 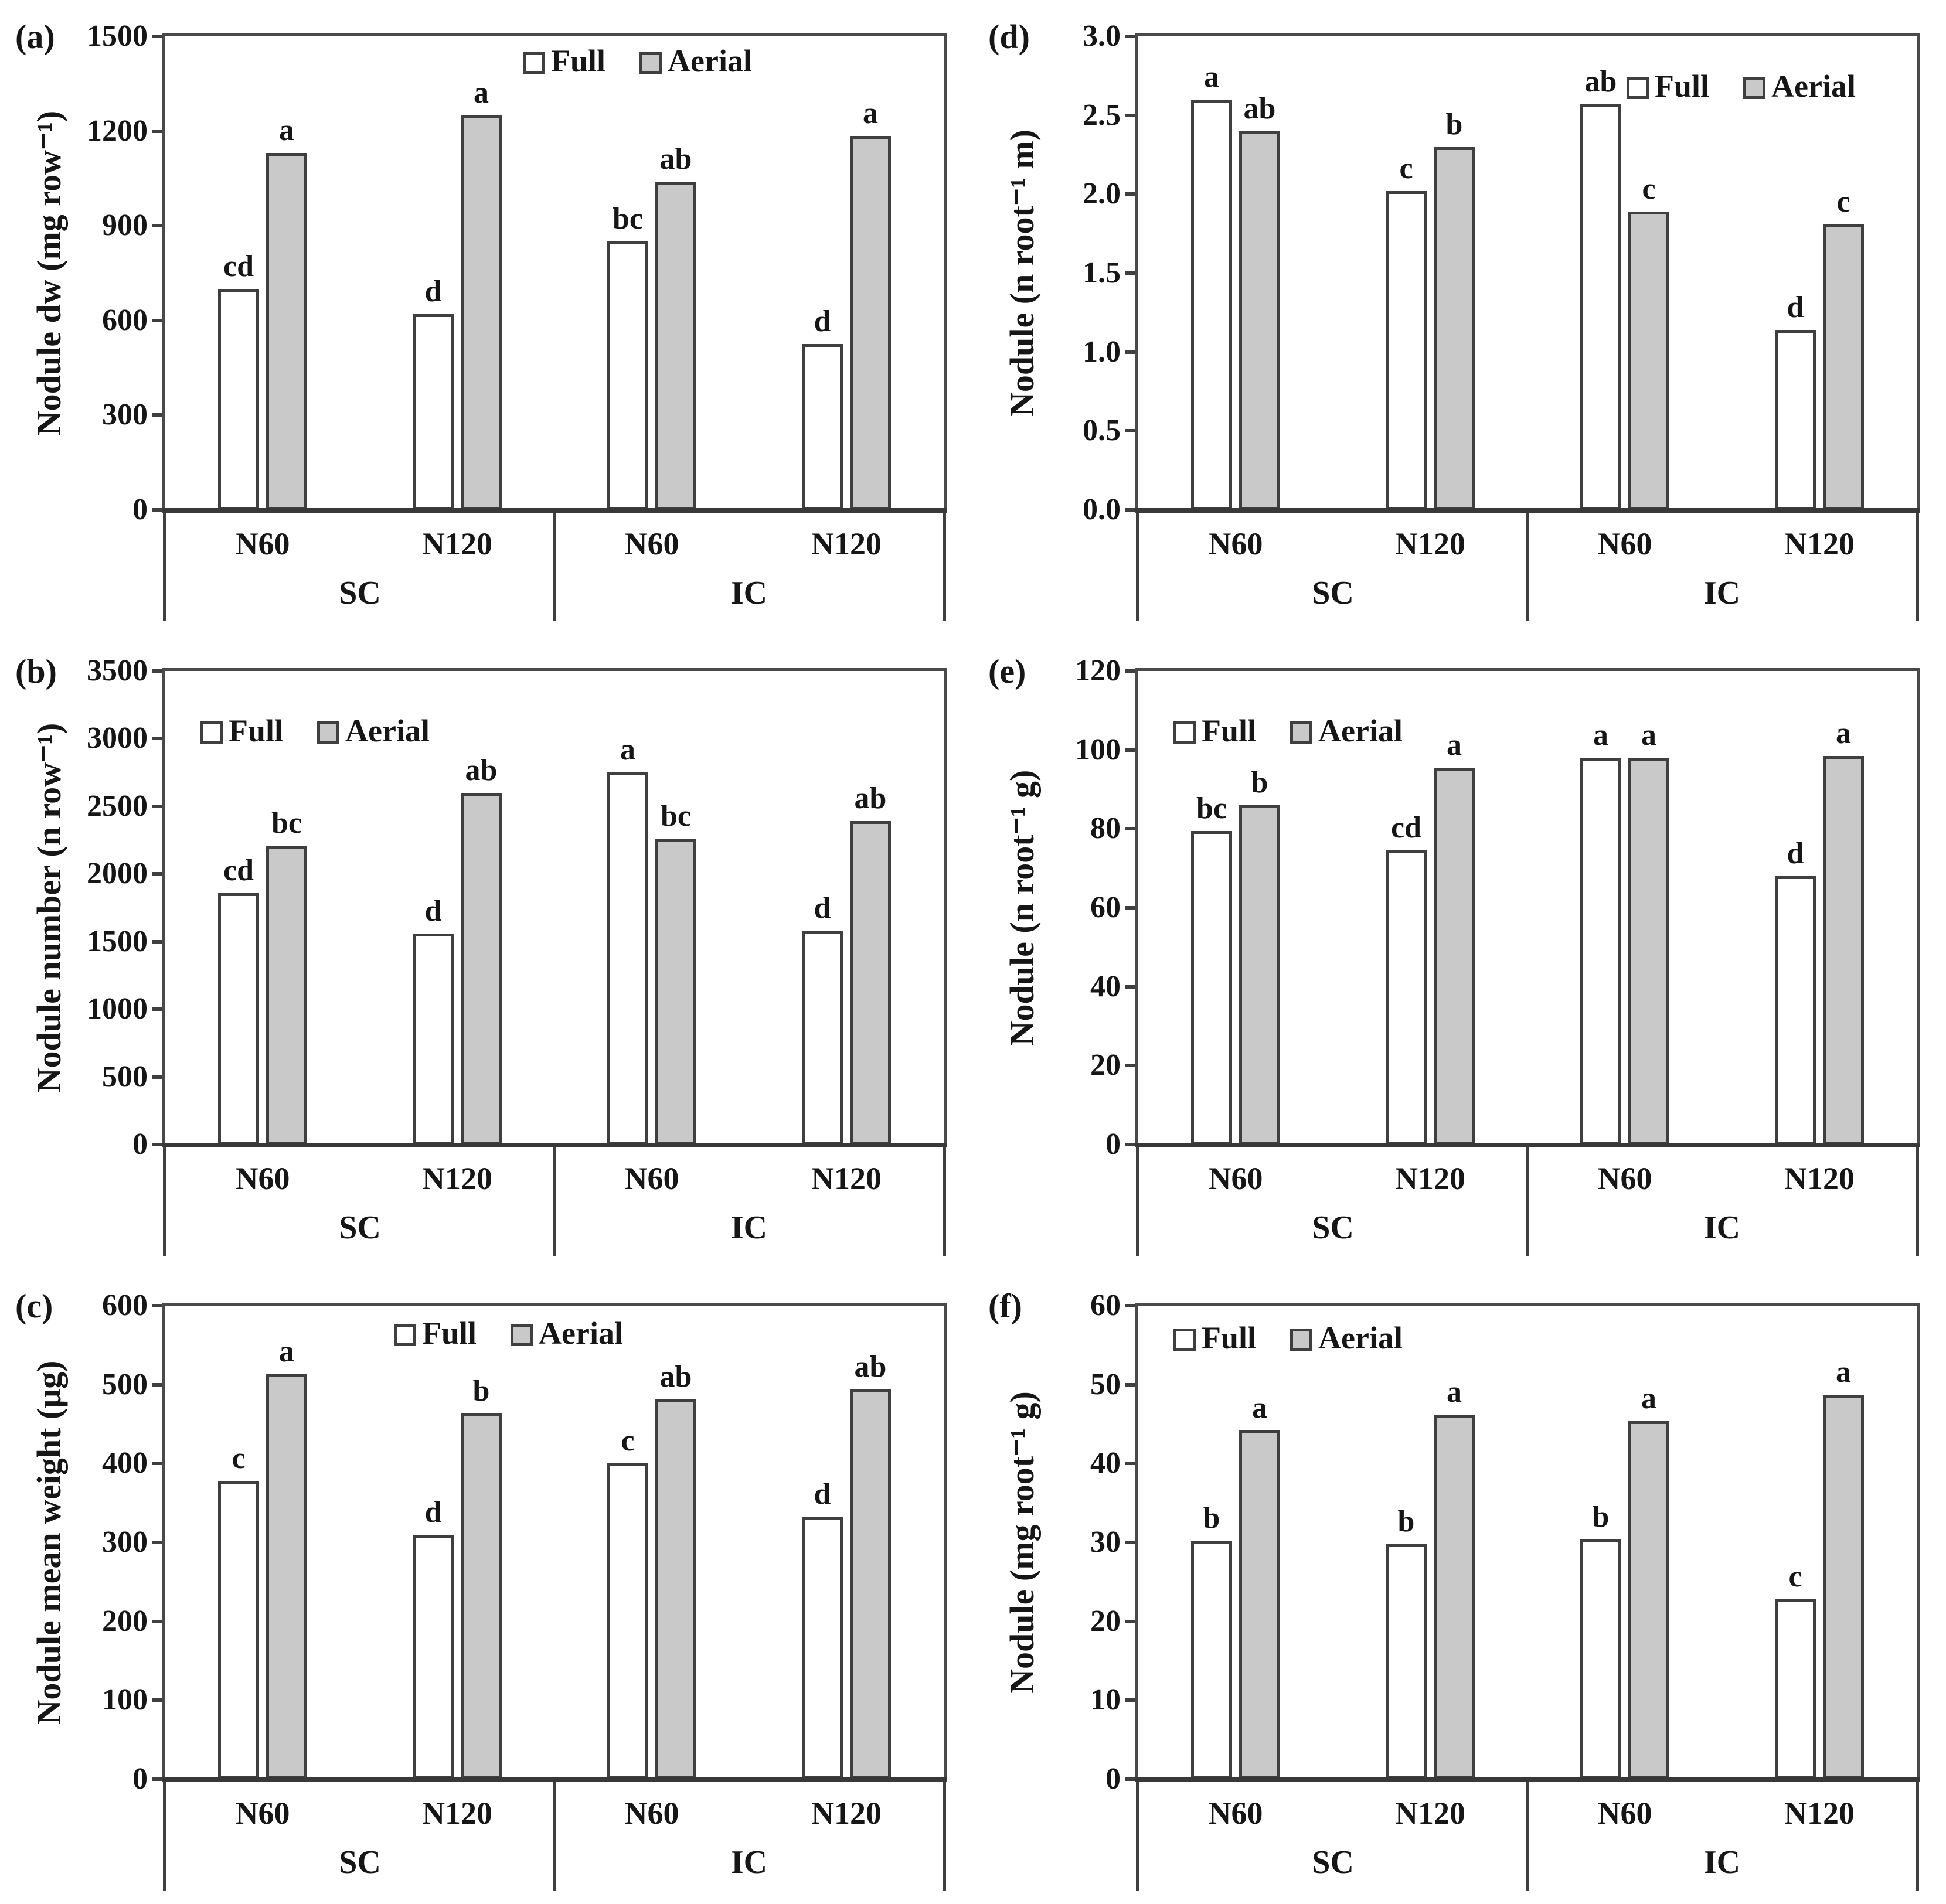 What do you see at coordinates (360, 593) in the screenshot?
I see `x-group-label: SC` at bounding box center [360, 593].